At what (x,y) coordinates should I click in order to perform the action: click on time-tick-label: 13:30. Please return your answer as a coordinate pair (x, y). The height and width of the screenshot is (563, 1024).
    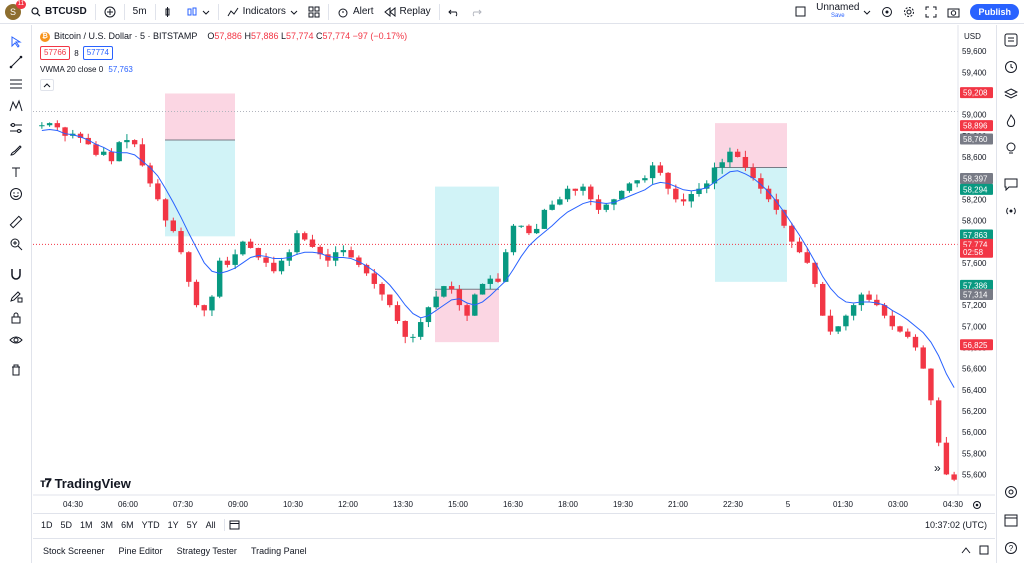
    Looking at the image, I should click on (403, 504).